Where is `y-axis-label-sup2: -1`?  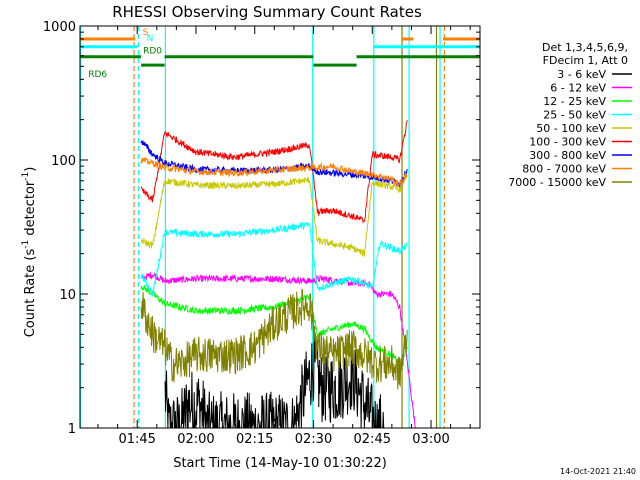
y-axis-label-sup2: -1 is located at coordinates (26, 176).